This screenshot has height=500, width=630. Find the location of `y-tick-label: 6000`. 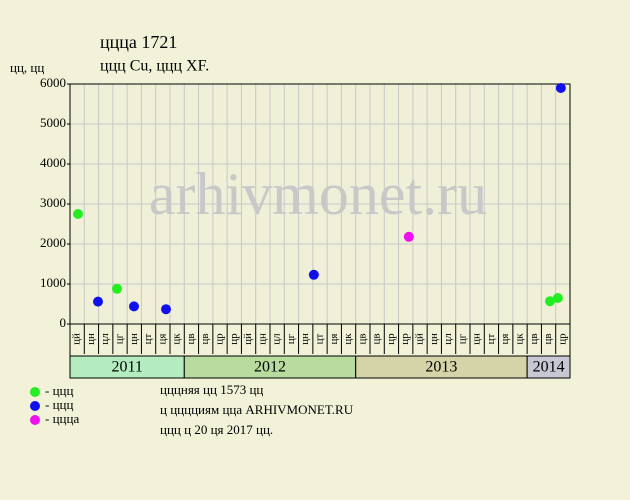

y-tick-label: 6000 is located at coordinates (53, 82).